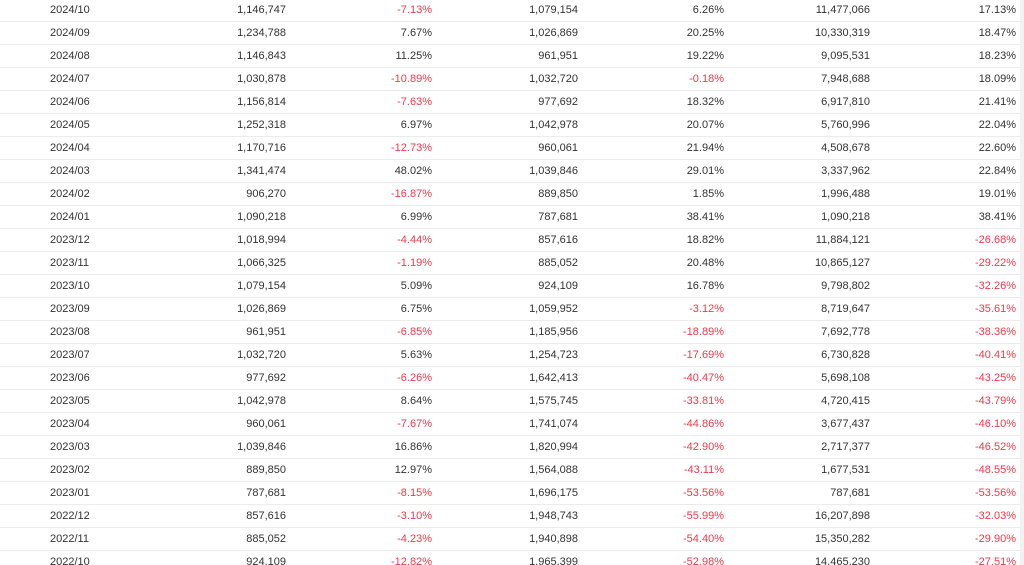  I want to click on cell-value-2: 1,575,745, so click(509, 401).